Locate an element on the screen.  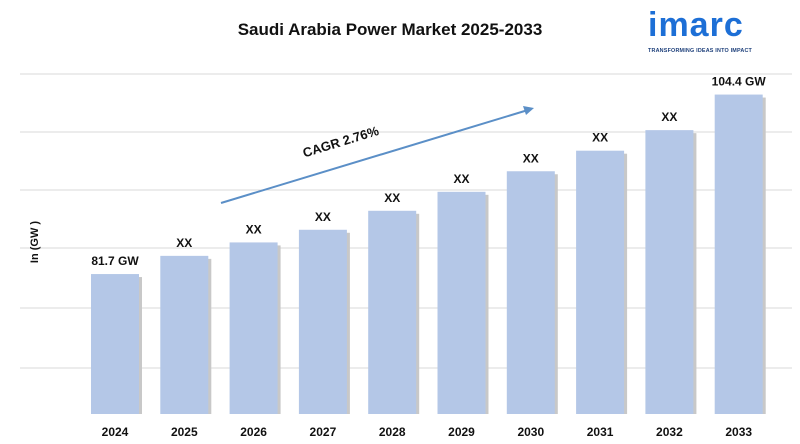
bar-2026 is located at coordinates (253, 328).